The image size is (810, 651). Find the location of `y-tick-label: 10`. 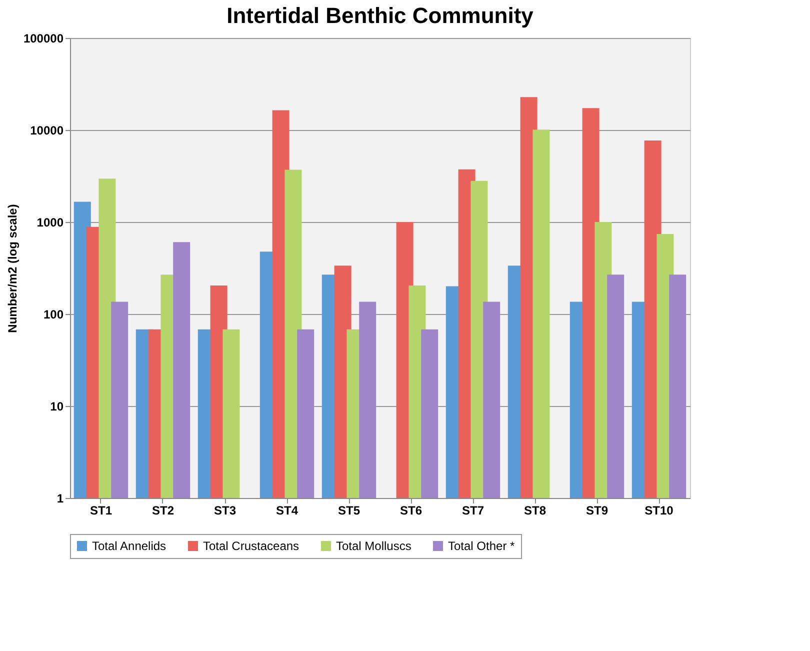

y-tick-label: 10 is located at coordinates (57, 407).